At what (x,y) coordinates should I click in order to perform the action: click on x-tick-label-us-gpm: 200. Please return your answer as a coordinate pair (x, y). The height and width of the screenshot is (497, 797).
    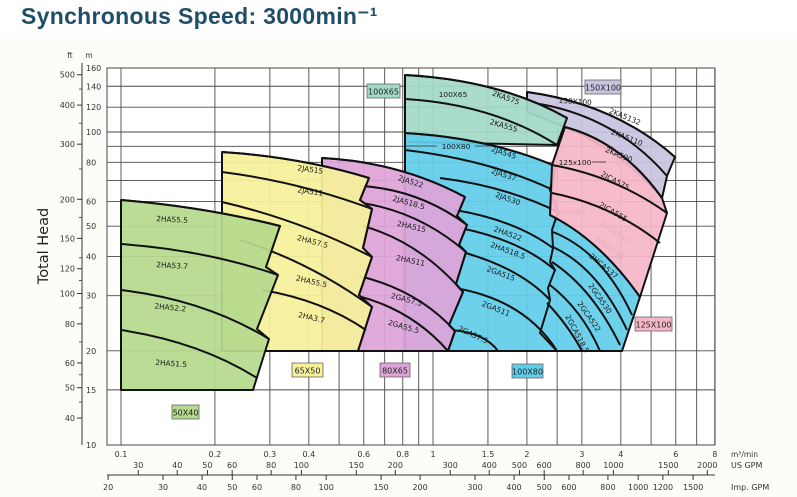
    Looking at the image, I should click on (395, 465).